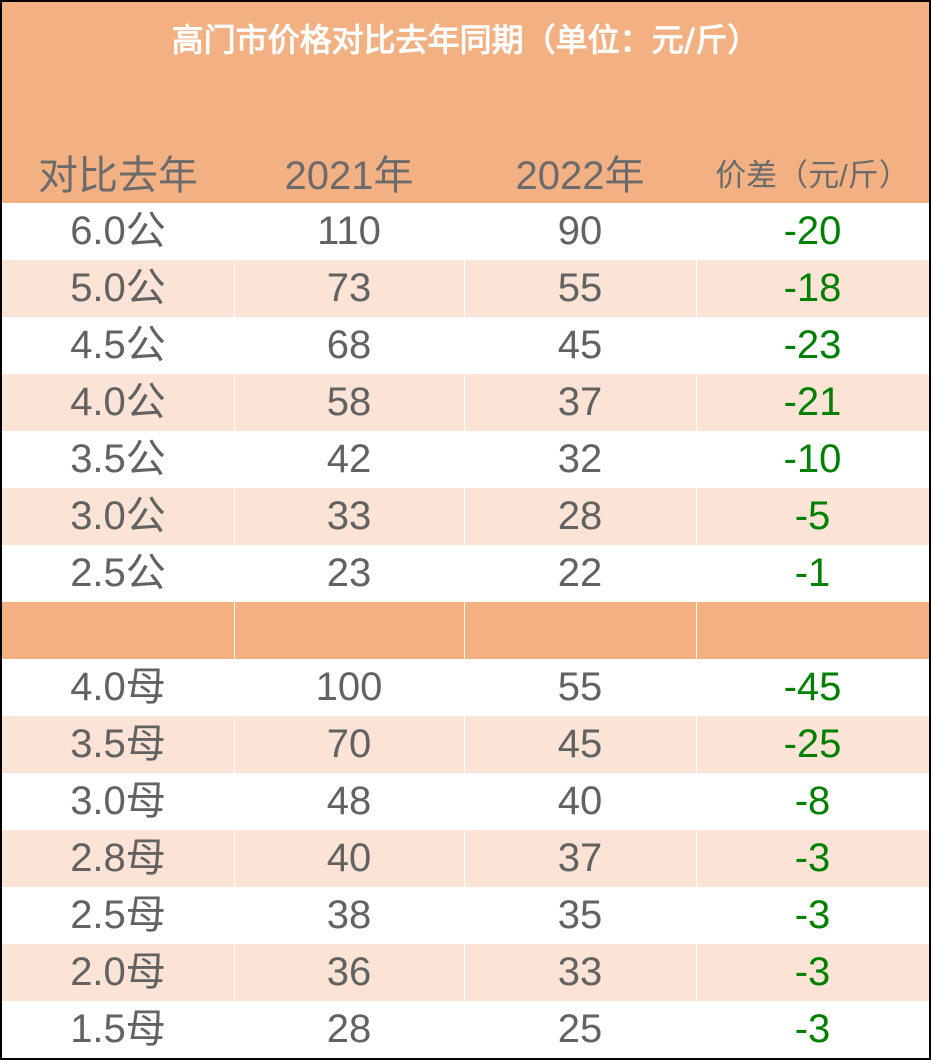 The width and height of the screenshot is (931, 1060). I want to click on table-title: 高门市价格对比去年同期（单位：元/斤）, so click(465, 40).